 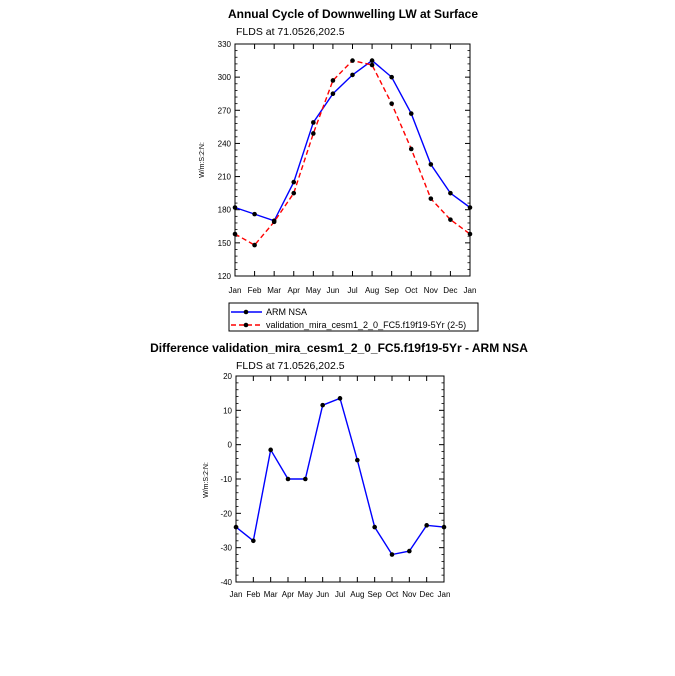 What do you see at coordinates (225, 143) in the screenshot?
I see `chart1-y-tick-label: 240` at bounding box center [225, 143].